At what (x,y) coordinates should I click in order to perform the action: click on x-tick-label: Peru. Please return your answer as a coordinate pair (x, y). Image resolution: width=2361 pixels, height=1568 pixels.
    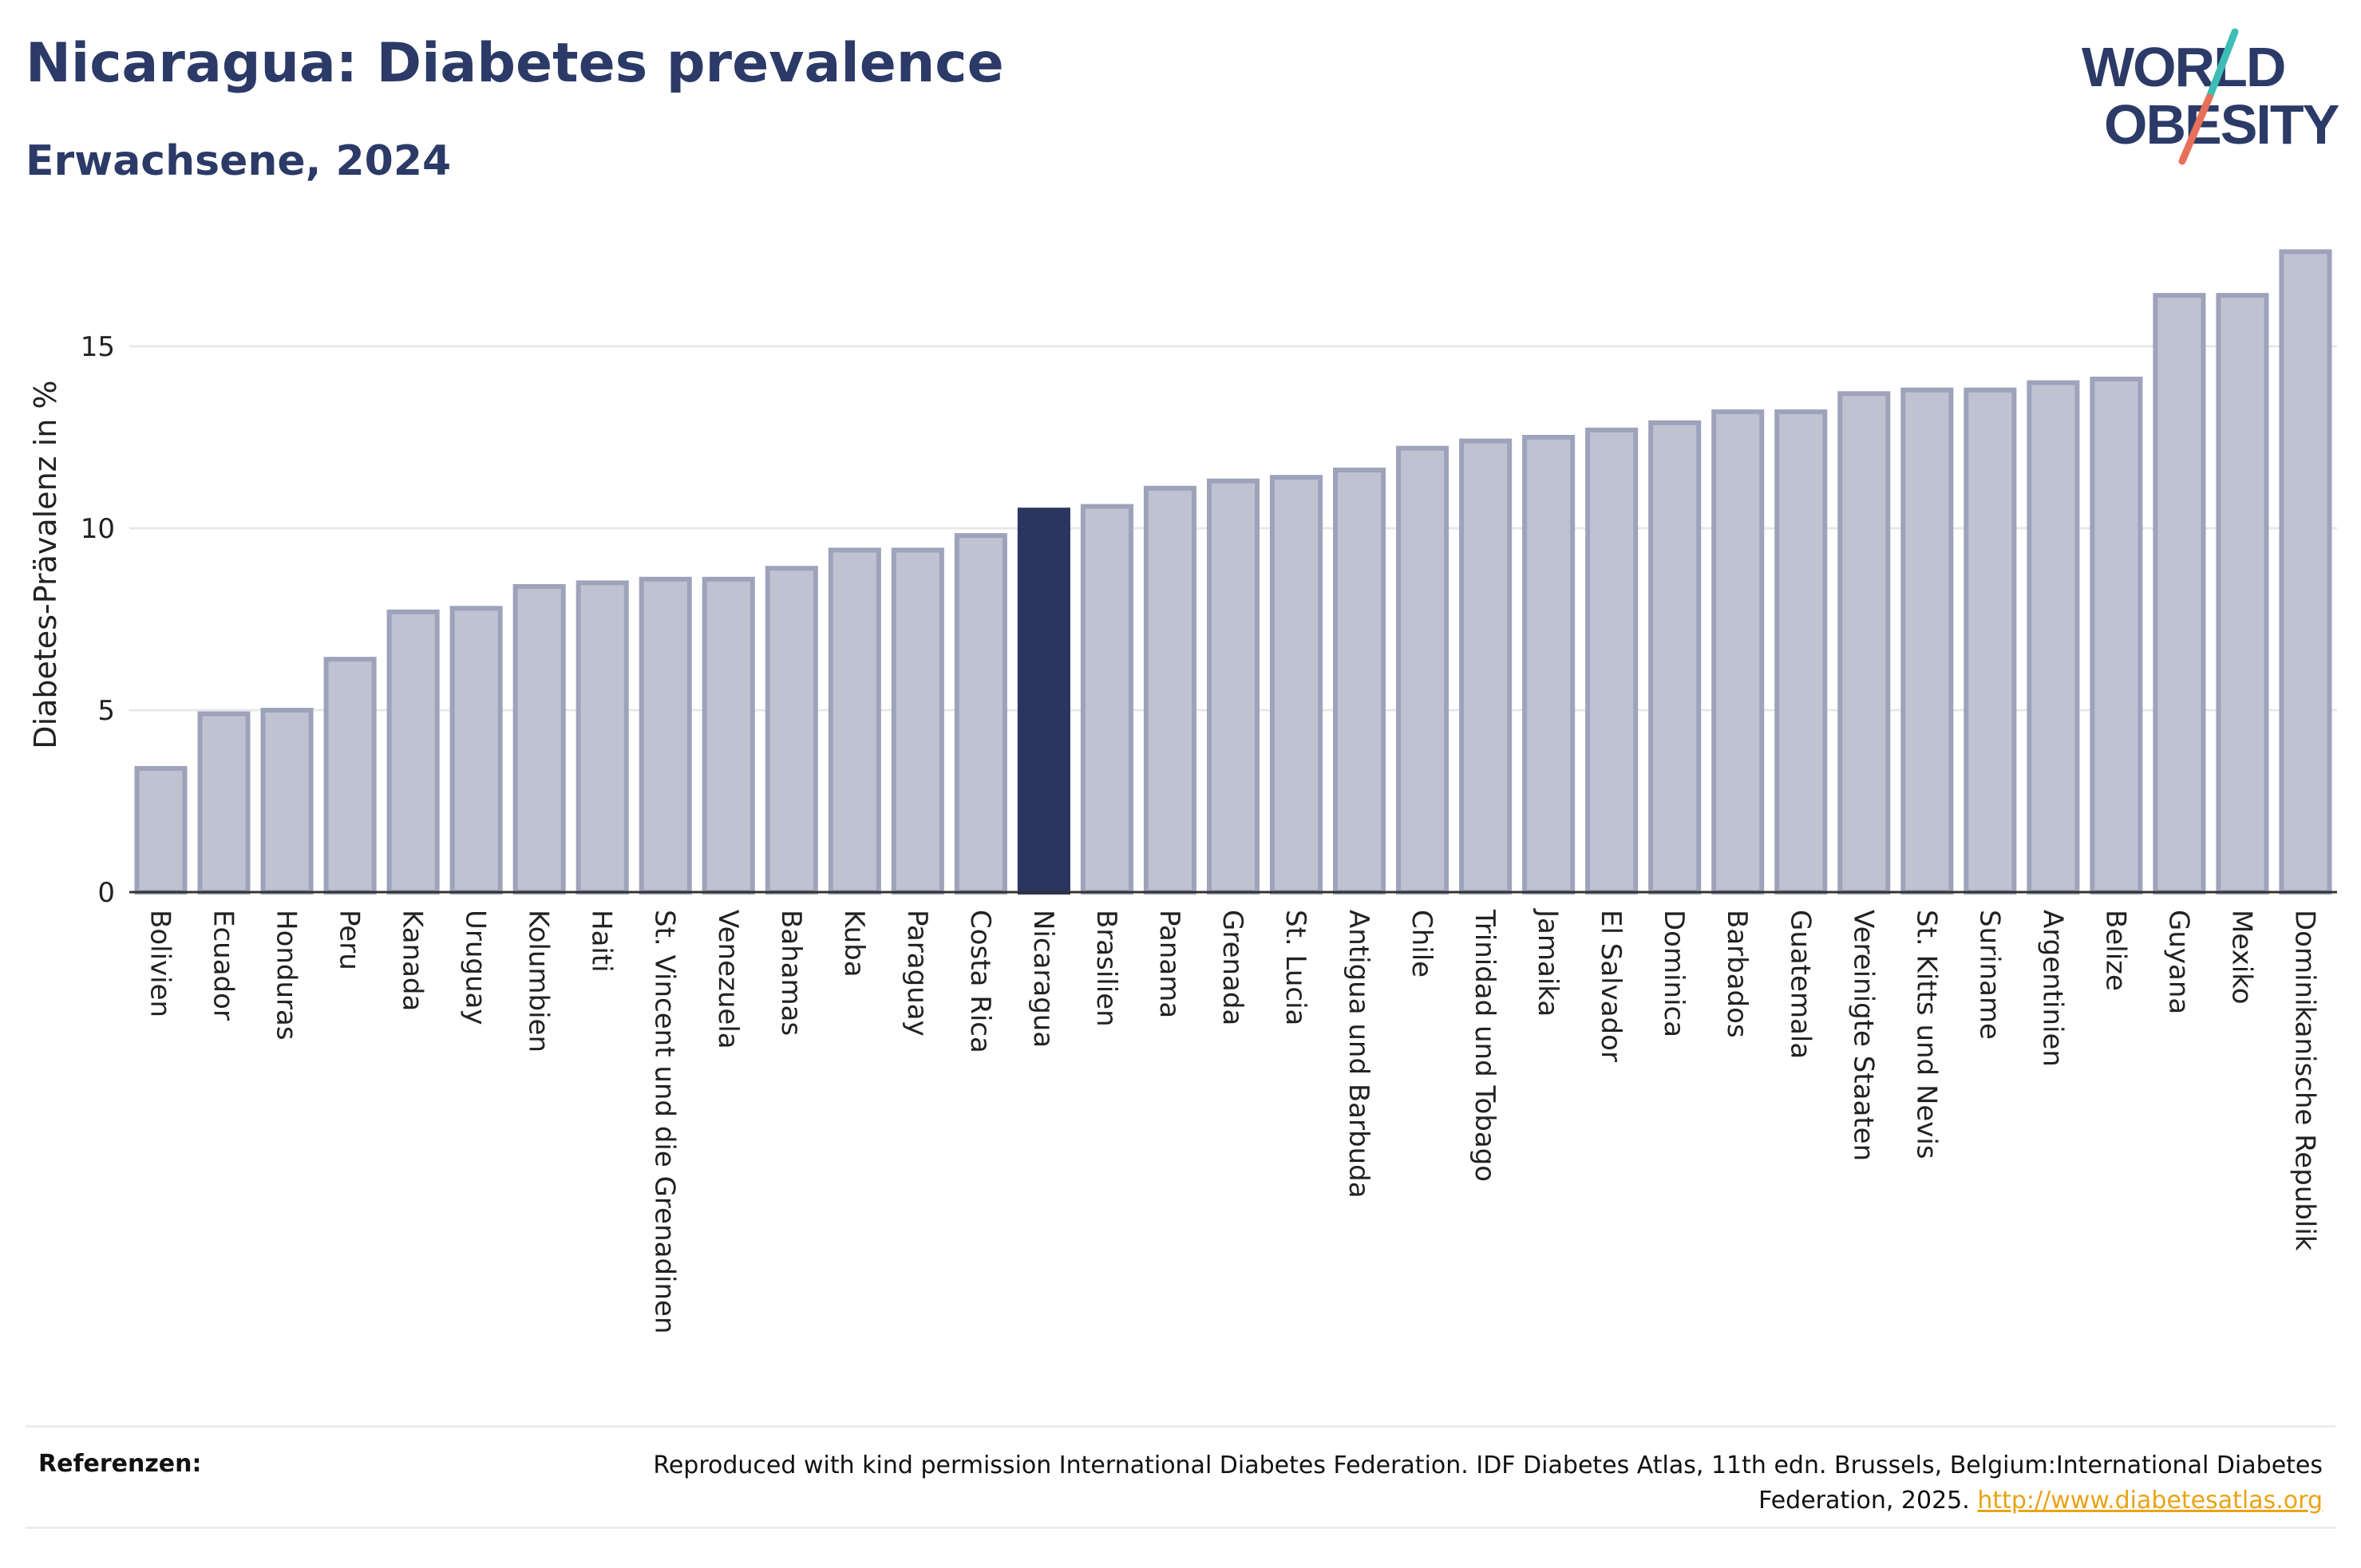
    Looking at the image, I should click on (350, 940).